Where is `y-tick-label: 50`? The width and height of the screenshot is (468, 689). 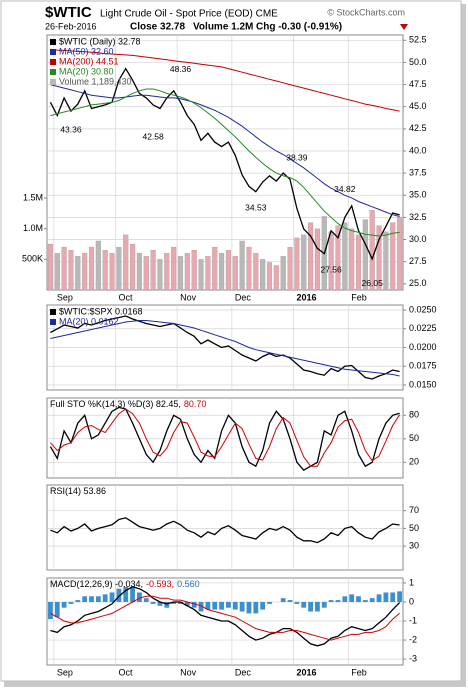
y-tick-label: 50 is located at coordinates (414, 528).